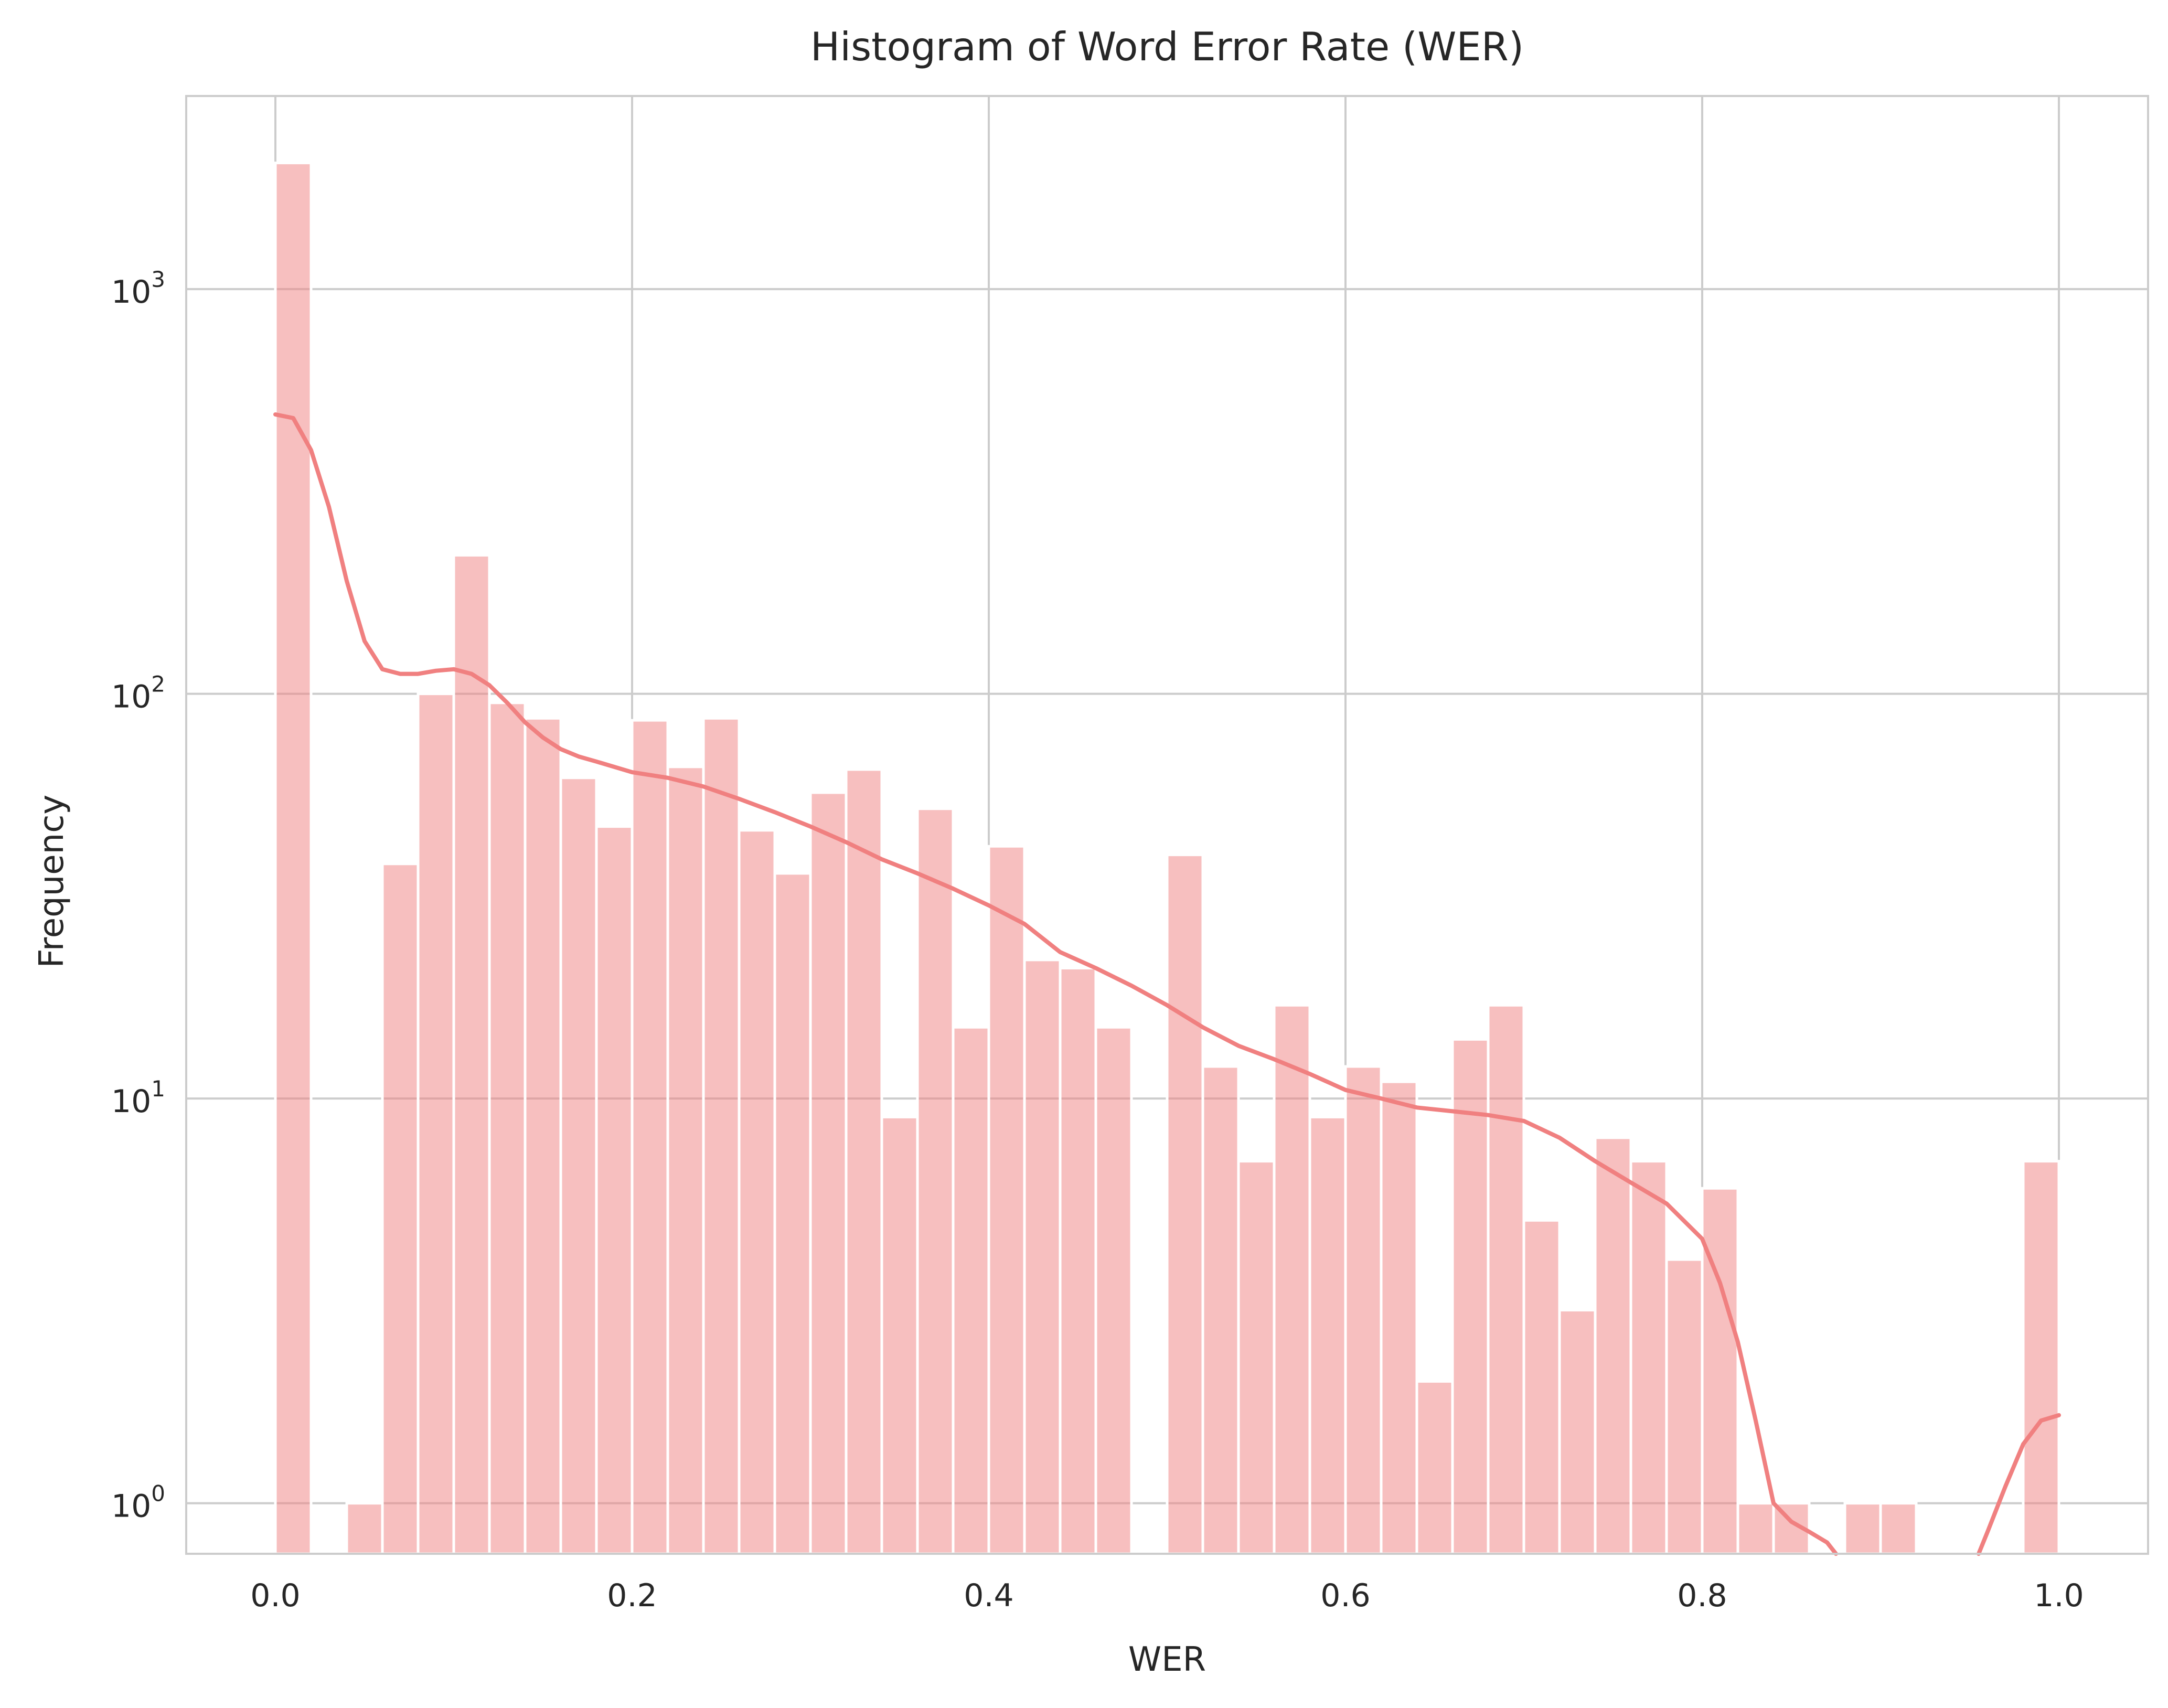 This screenshot has width=2168, height=1708. What do you see at coordinates (138, 288) in the screenshot?
I see `y-tick-label: 10³` at bounding box center [138, 288].